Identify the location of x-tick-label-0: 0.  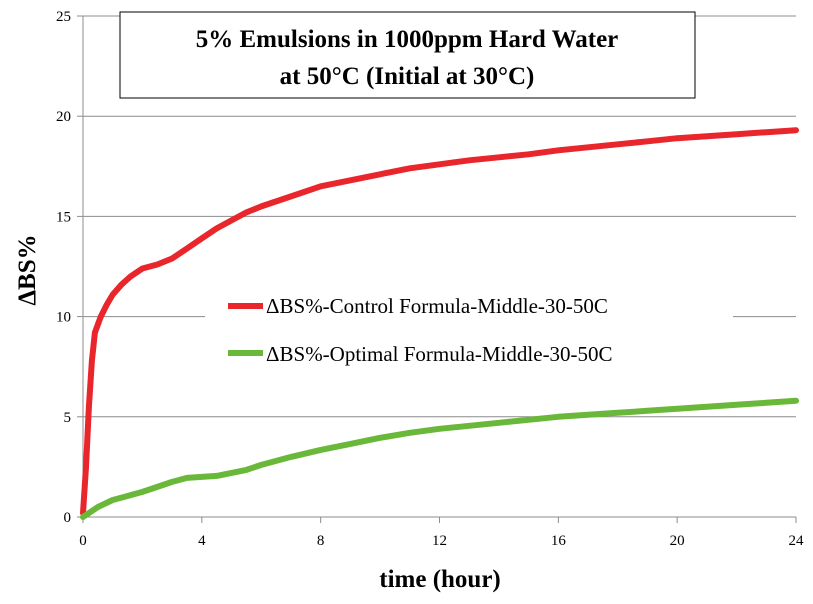
(83, 541).